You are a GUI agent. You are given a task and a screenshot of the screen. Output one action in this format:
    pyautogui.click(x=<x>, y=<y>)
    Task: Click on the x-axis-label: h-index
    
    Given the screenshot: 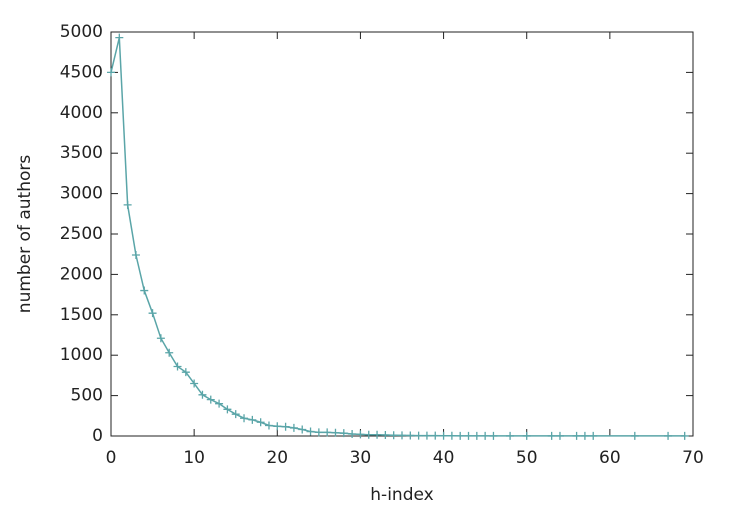 What is the action you would take?
    pyautogui.click(x=401, y=495)
    